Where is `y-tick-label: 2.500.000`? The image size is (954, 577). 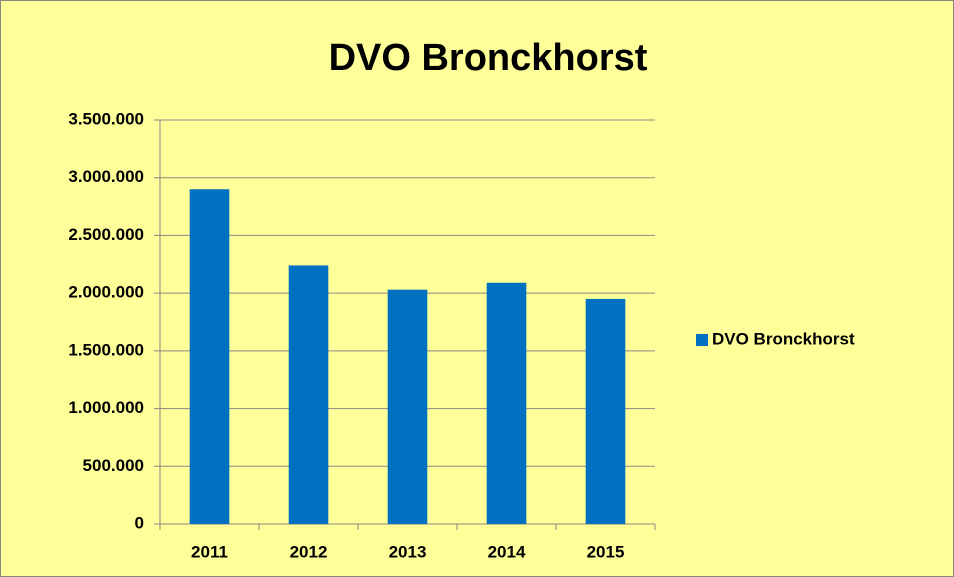
y-tick-label: 2.500.000 is located at coordinates (106, 234).